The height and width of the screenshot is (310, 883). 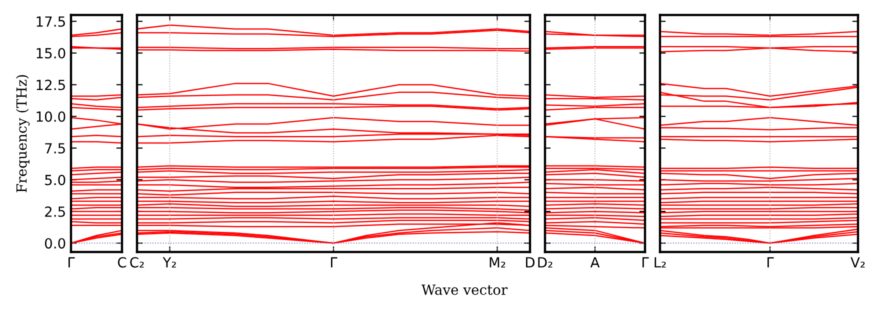 I want to click on y-tick-label: 7.5, so click(x=55, y=148).